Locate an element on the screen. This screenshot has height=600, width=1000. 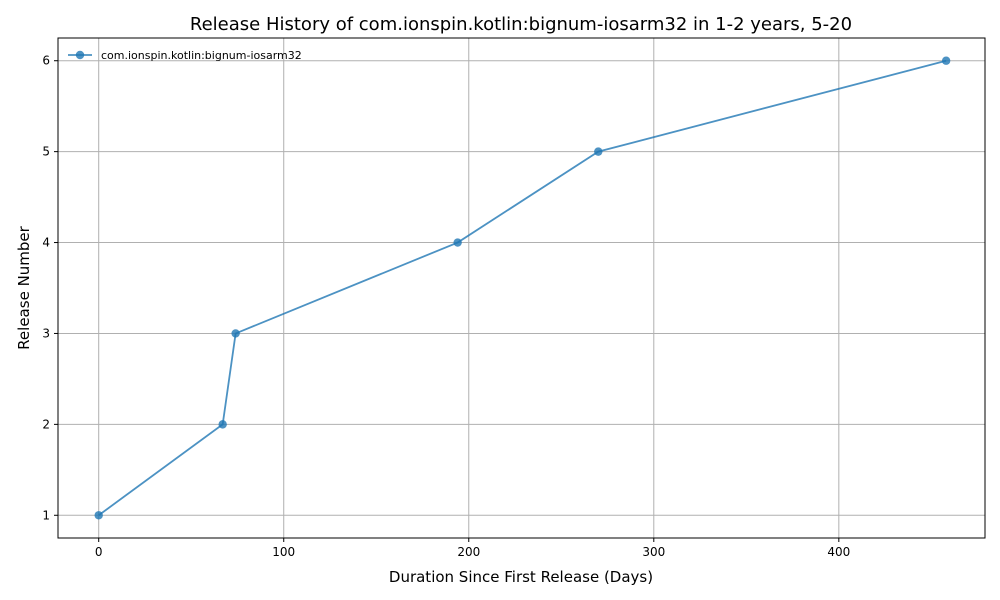
y-axis-ticks: 1 2 3 4 5 6 is located at coordinates (50, 288).